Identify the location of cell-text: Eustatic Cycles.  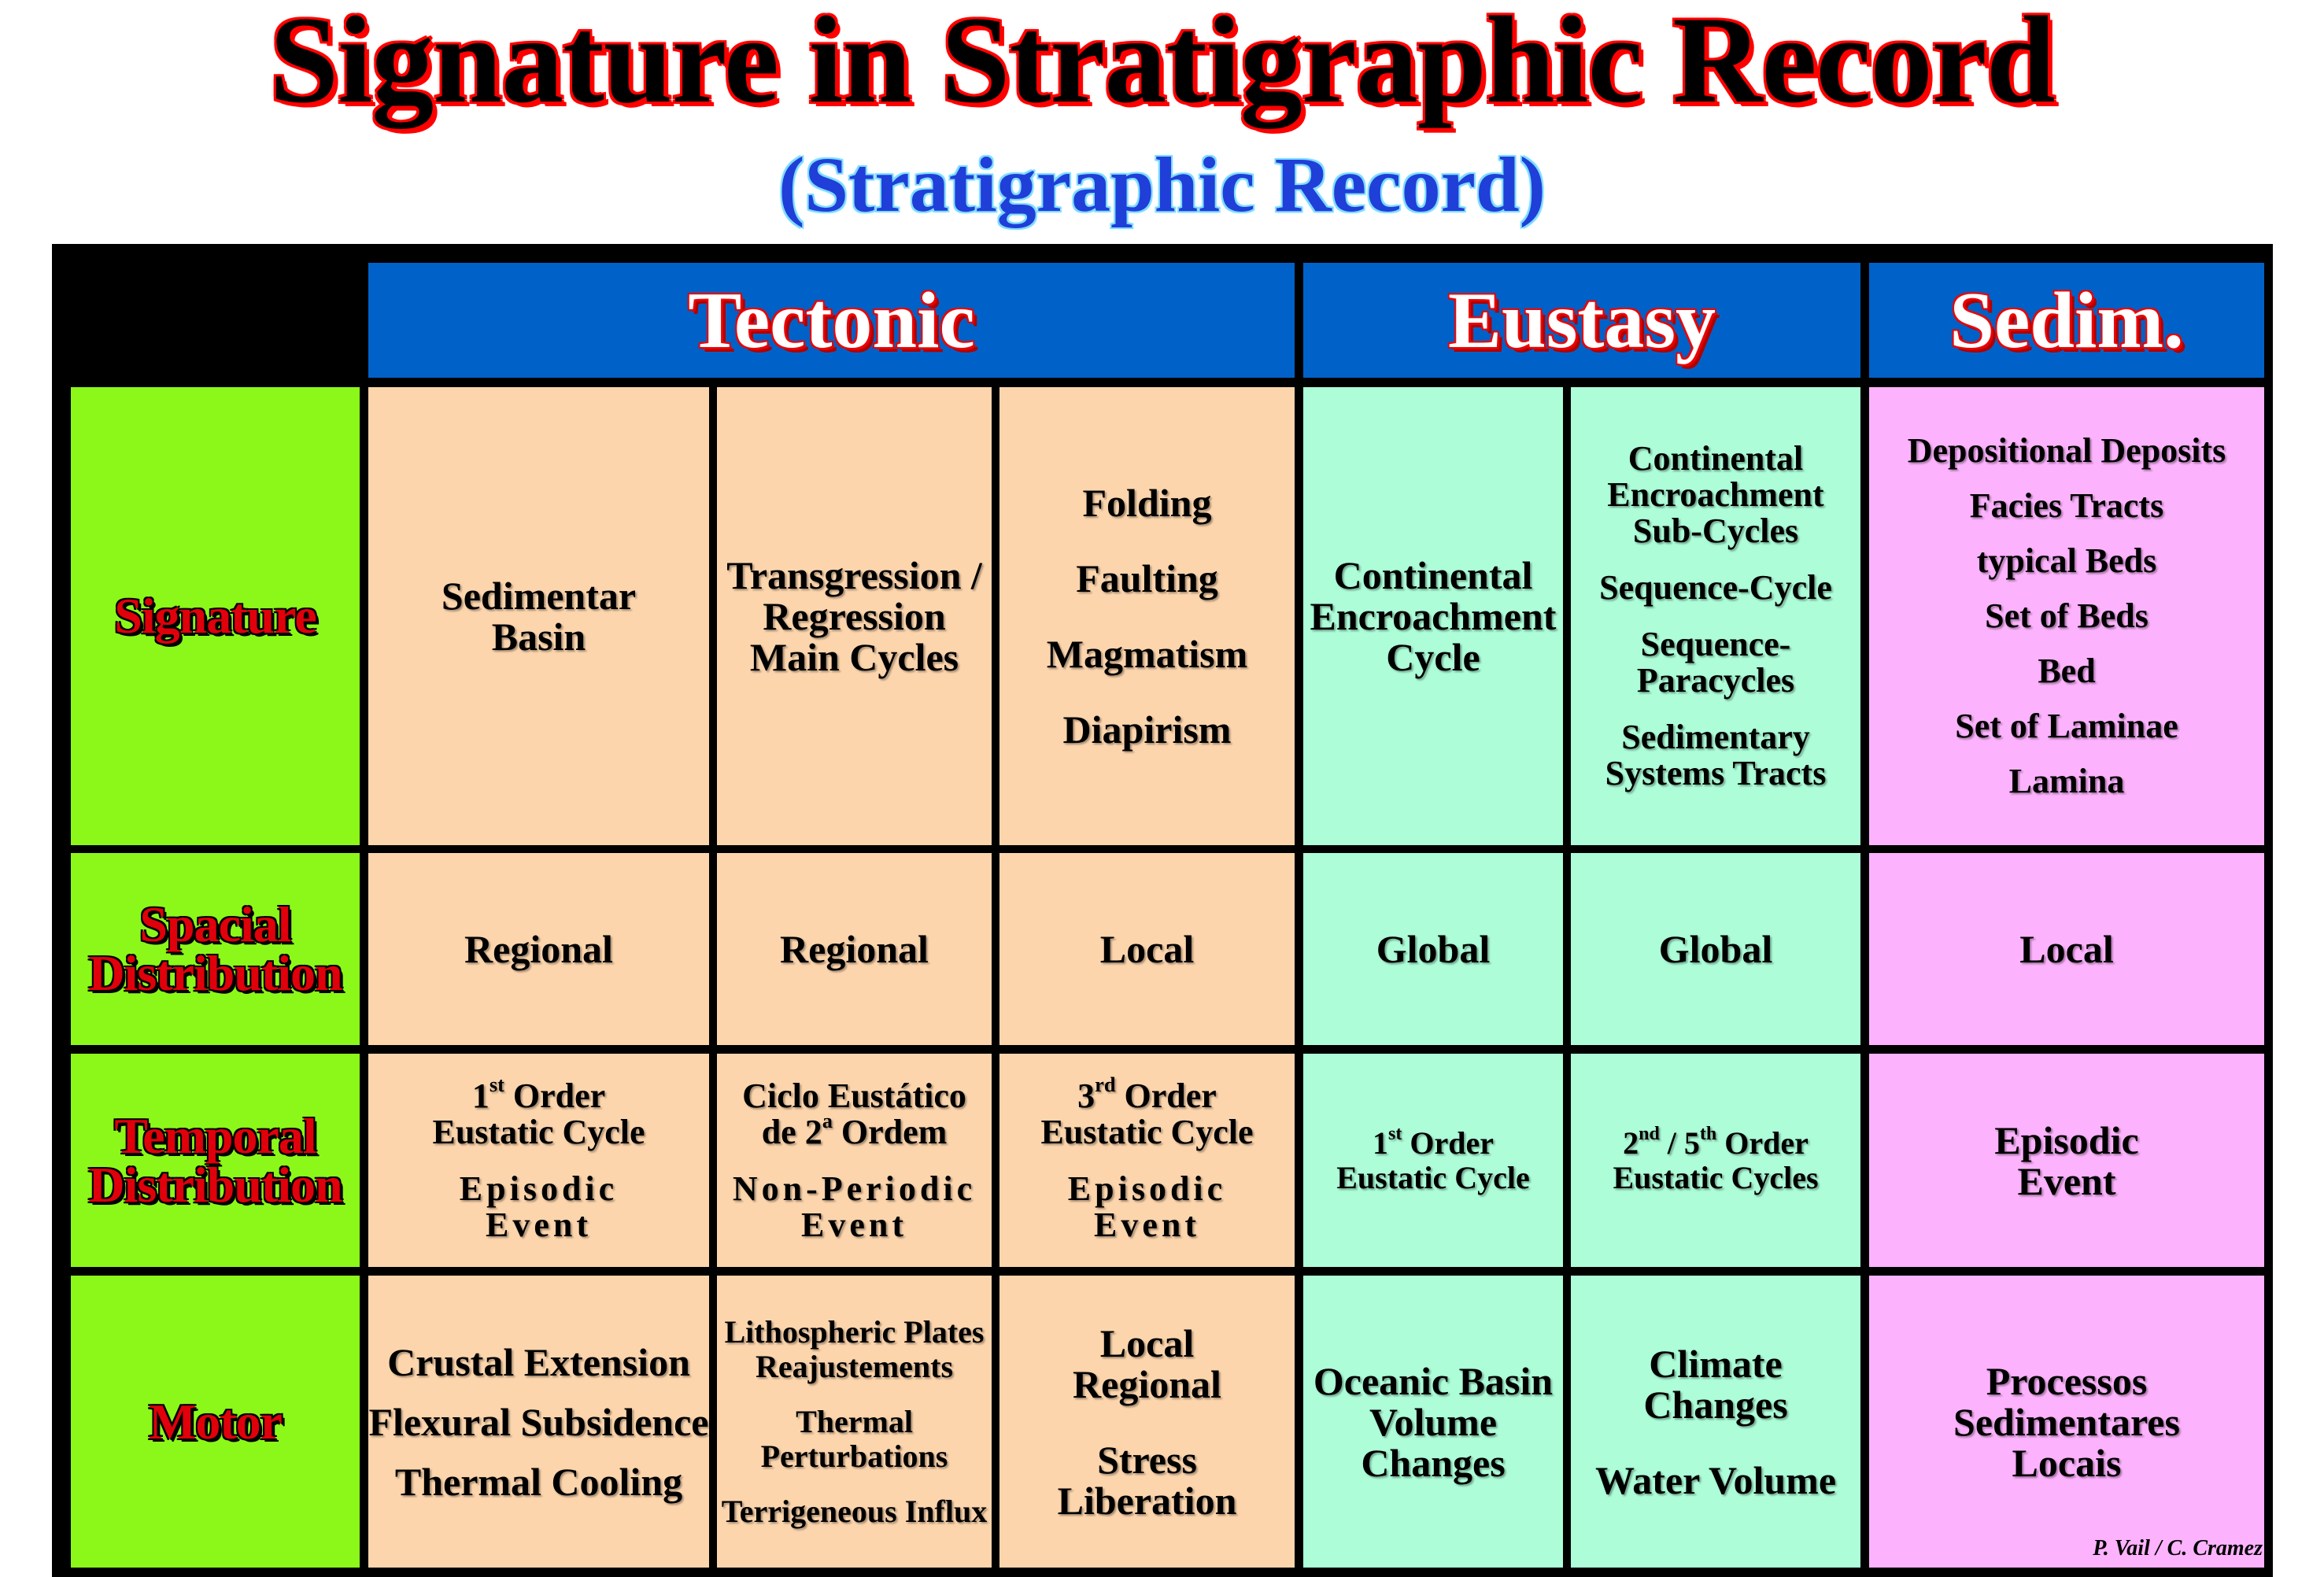
(1716, 1177).